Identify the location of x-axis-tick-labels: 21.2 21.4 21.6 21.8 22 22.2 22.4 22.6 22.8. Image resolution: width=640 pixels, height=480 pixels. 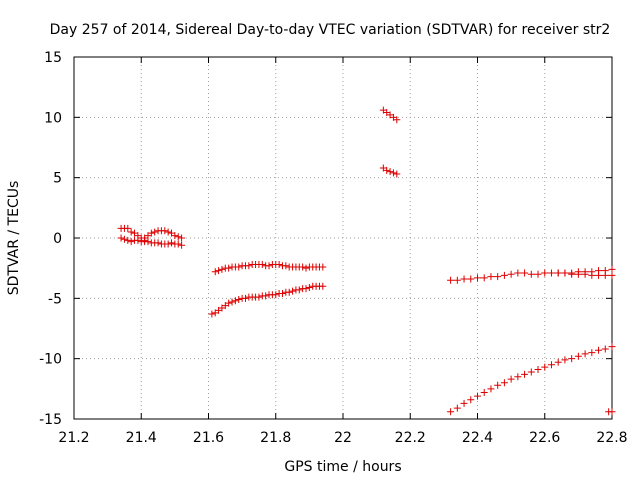
(342, 438).